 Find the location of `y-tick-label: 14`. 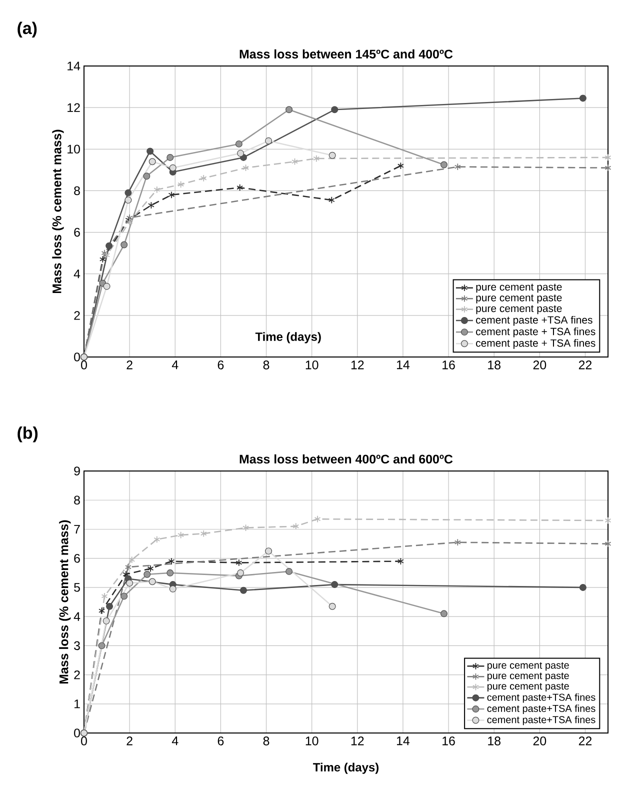

y-tick-label: 14 is located at coordinates (74, 66).